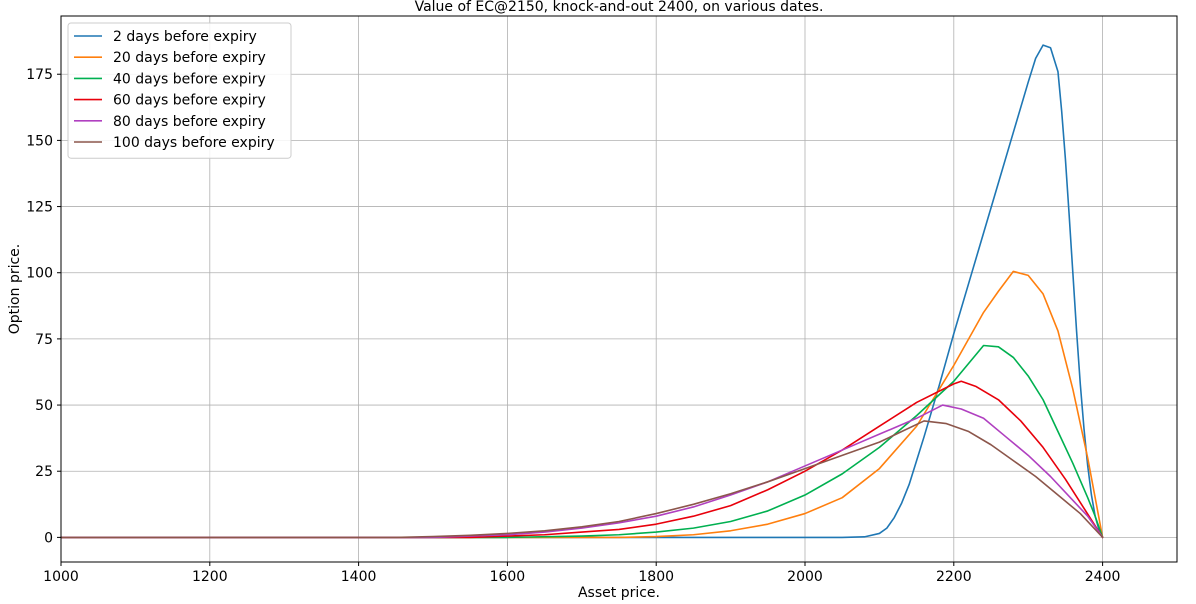  I want to click on y-axis-ticks: 0 25 50 75 100 125 150 175, so click(43, 306).